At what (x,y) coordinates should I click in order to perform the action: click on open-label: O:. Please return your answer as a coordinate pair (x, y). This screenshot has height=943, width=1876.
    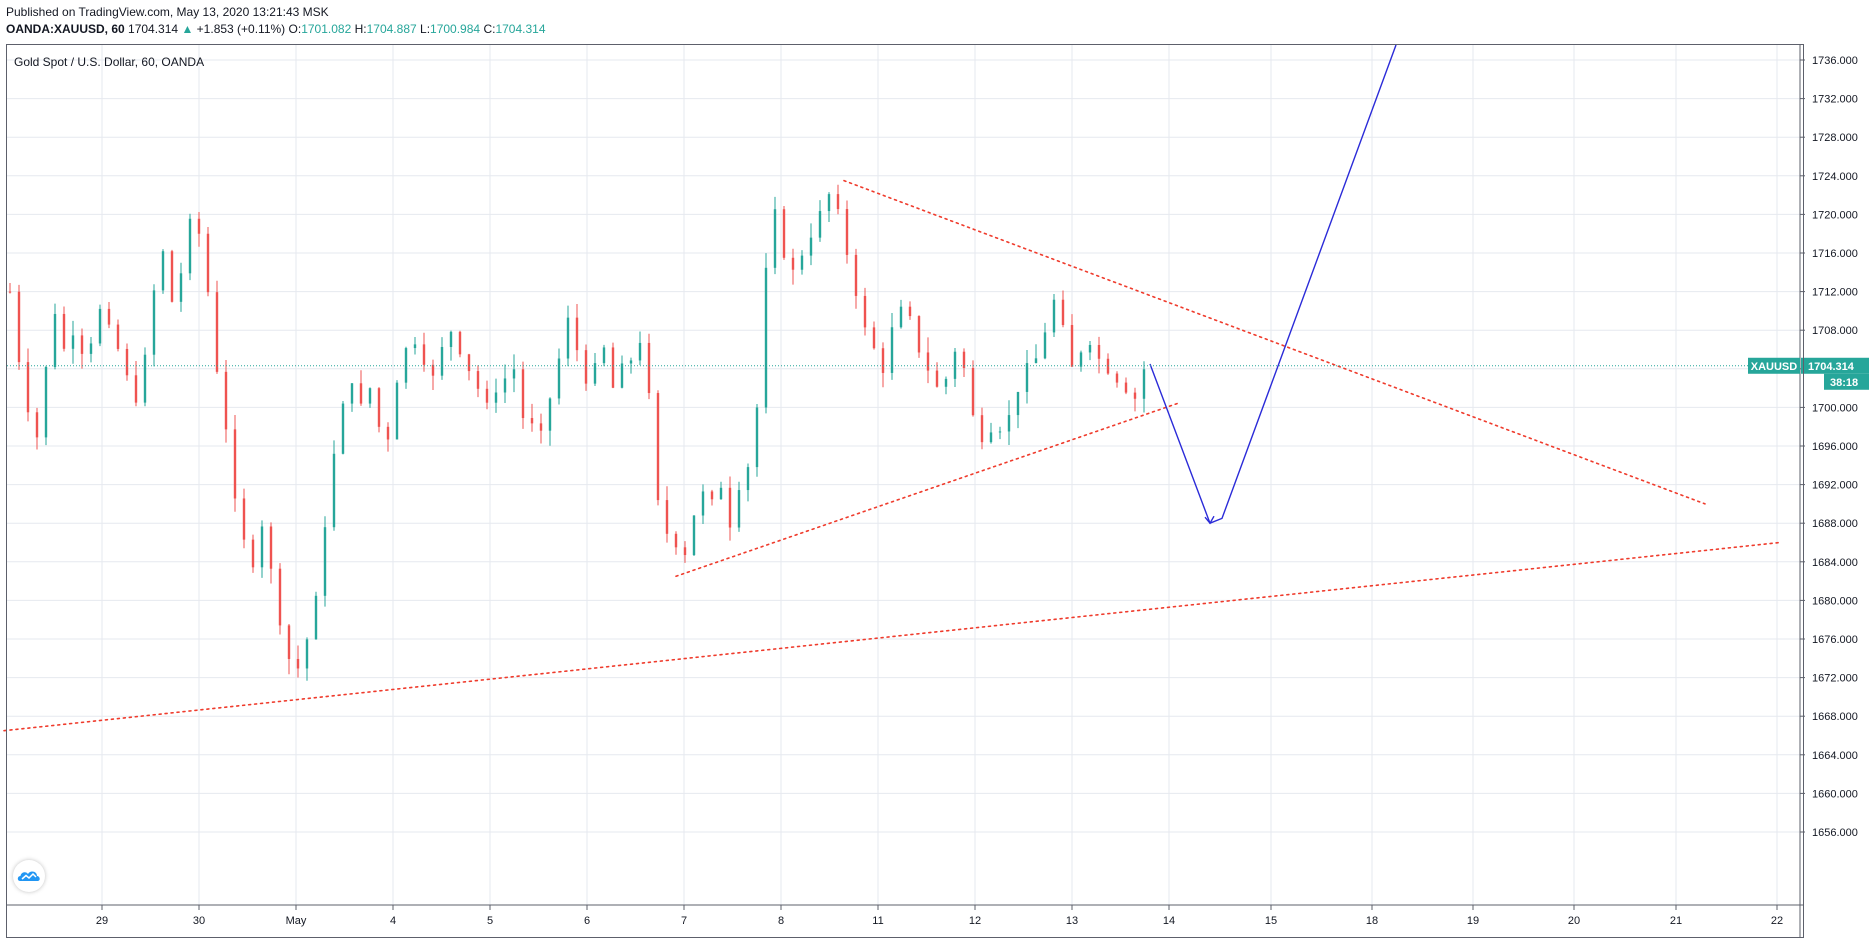
    Looking at the image, I should click on (295, 29).